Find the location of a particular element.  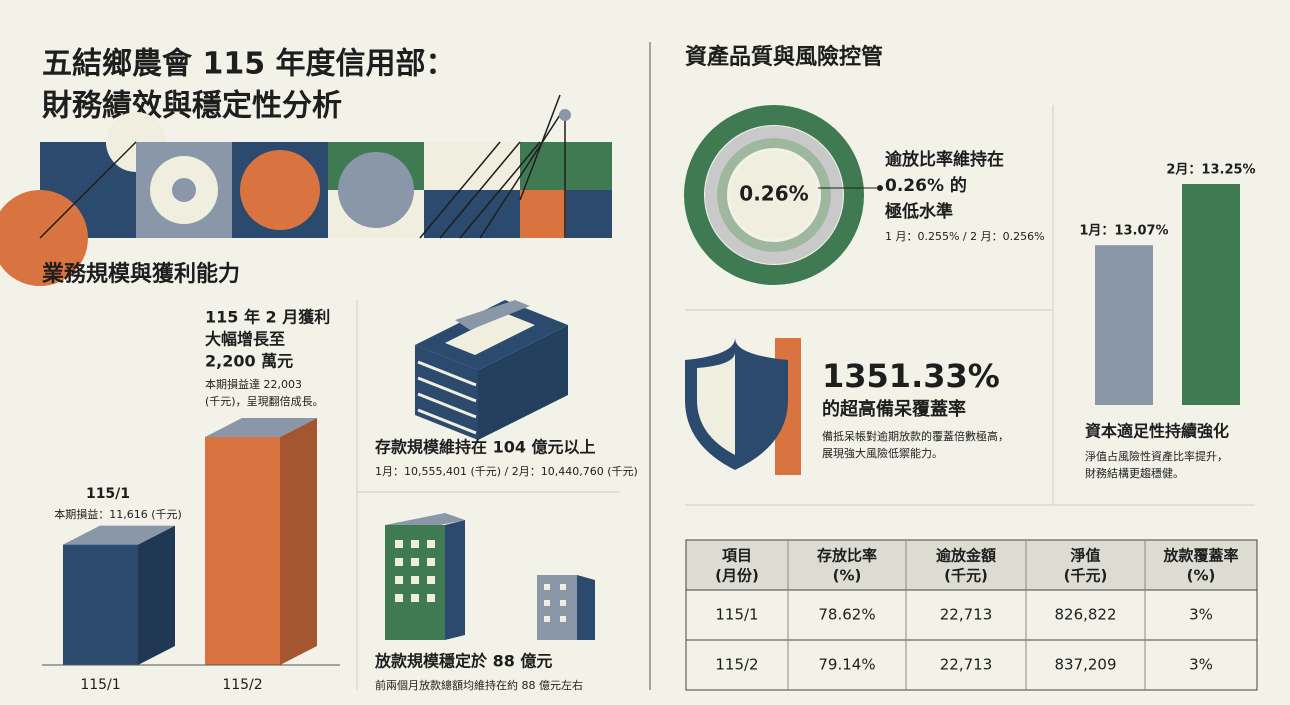

table-header: 存放比率 is located at coordinates (847, 556).